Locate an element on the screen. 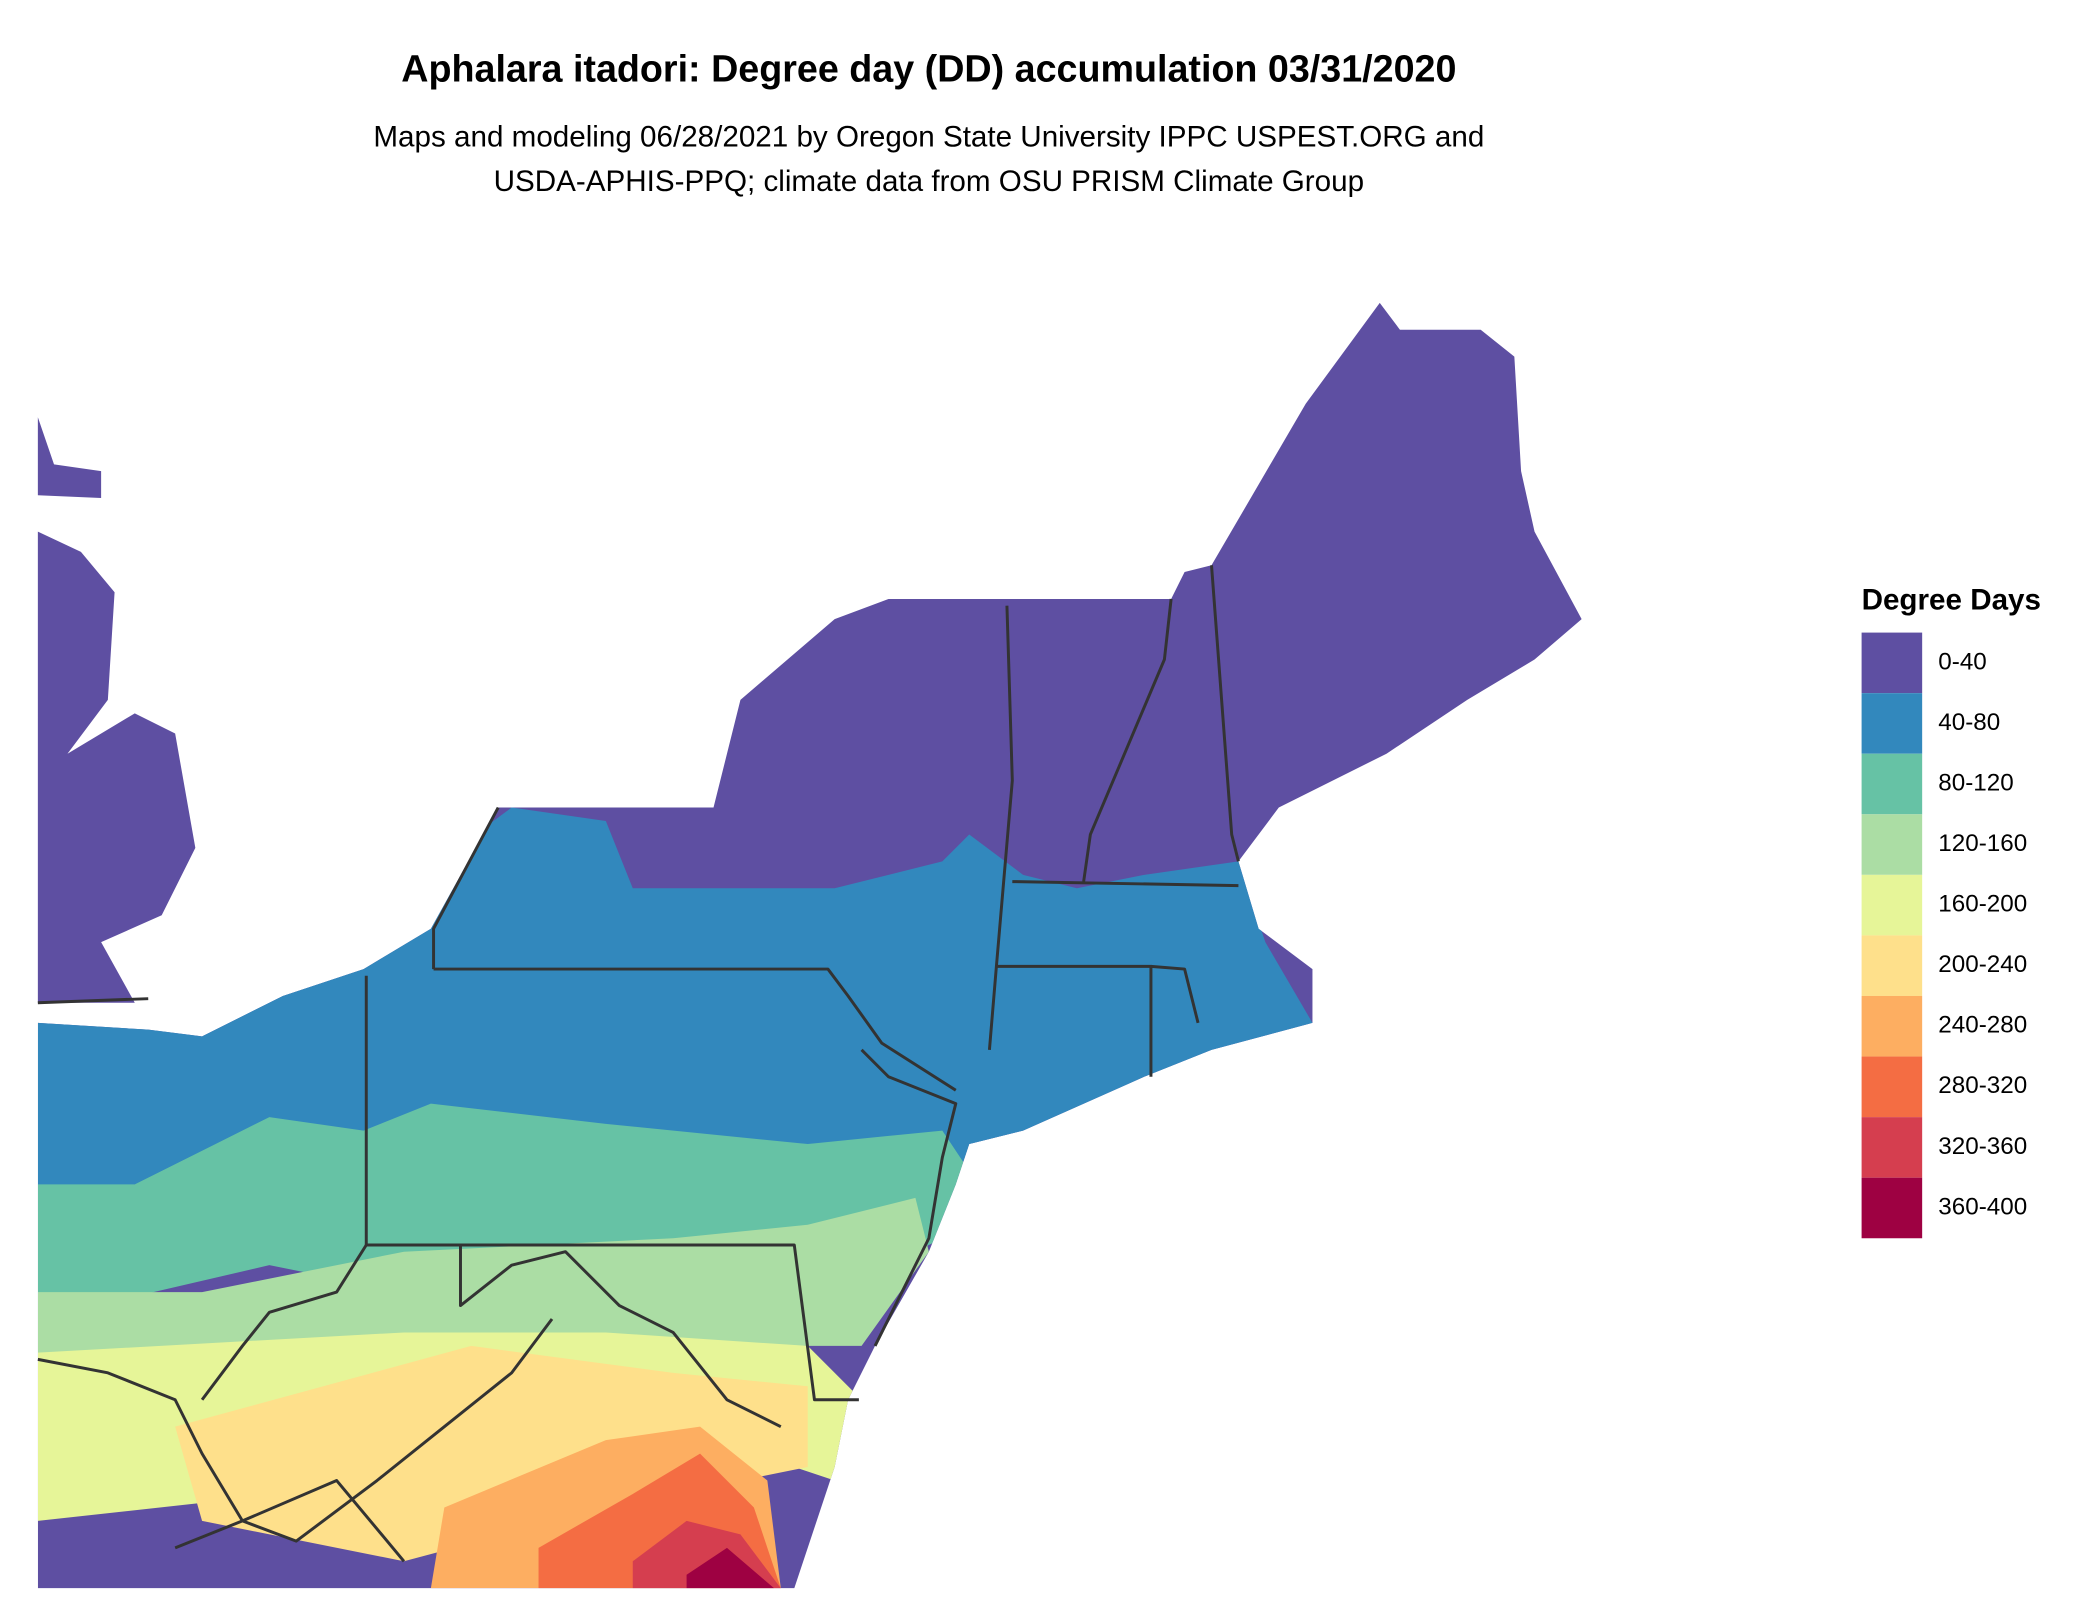 Image resolution: width=2100 pixels, height=1603 pixels. legend-label: 280-320 is located at coordinates (1982, 1085).